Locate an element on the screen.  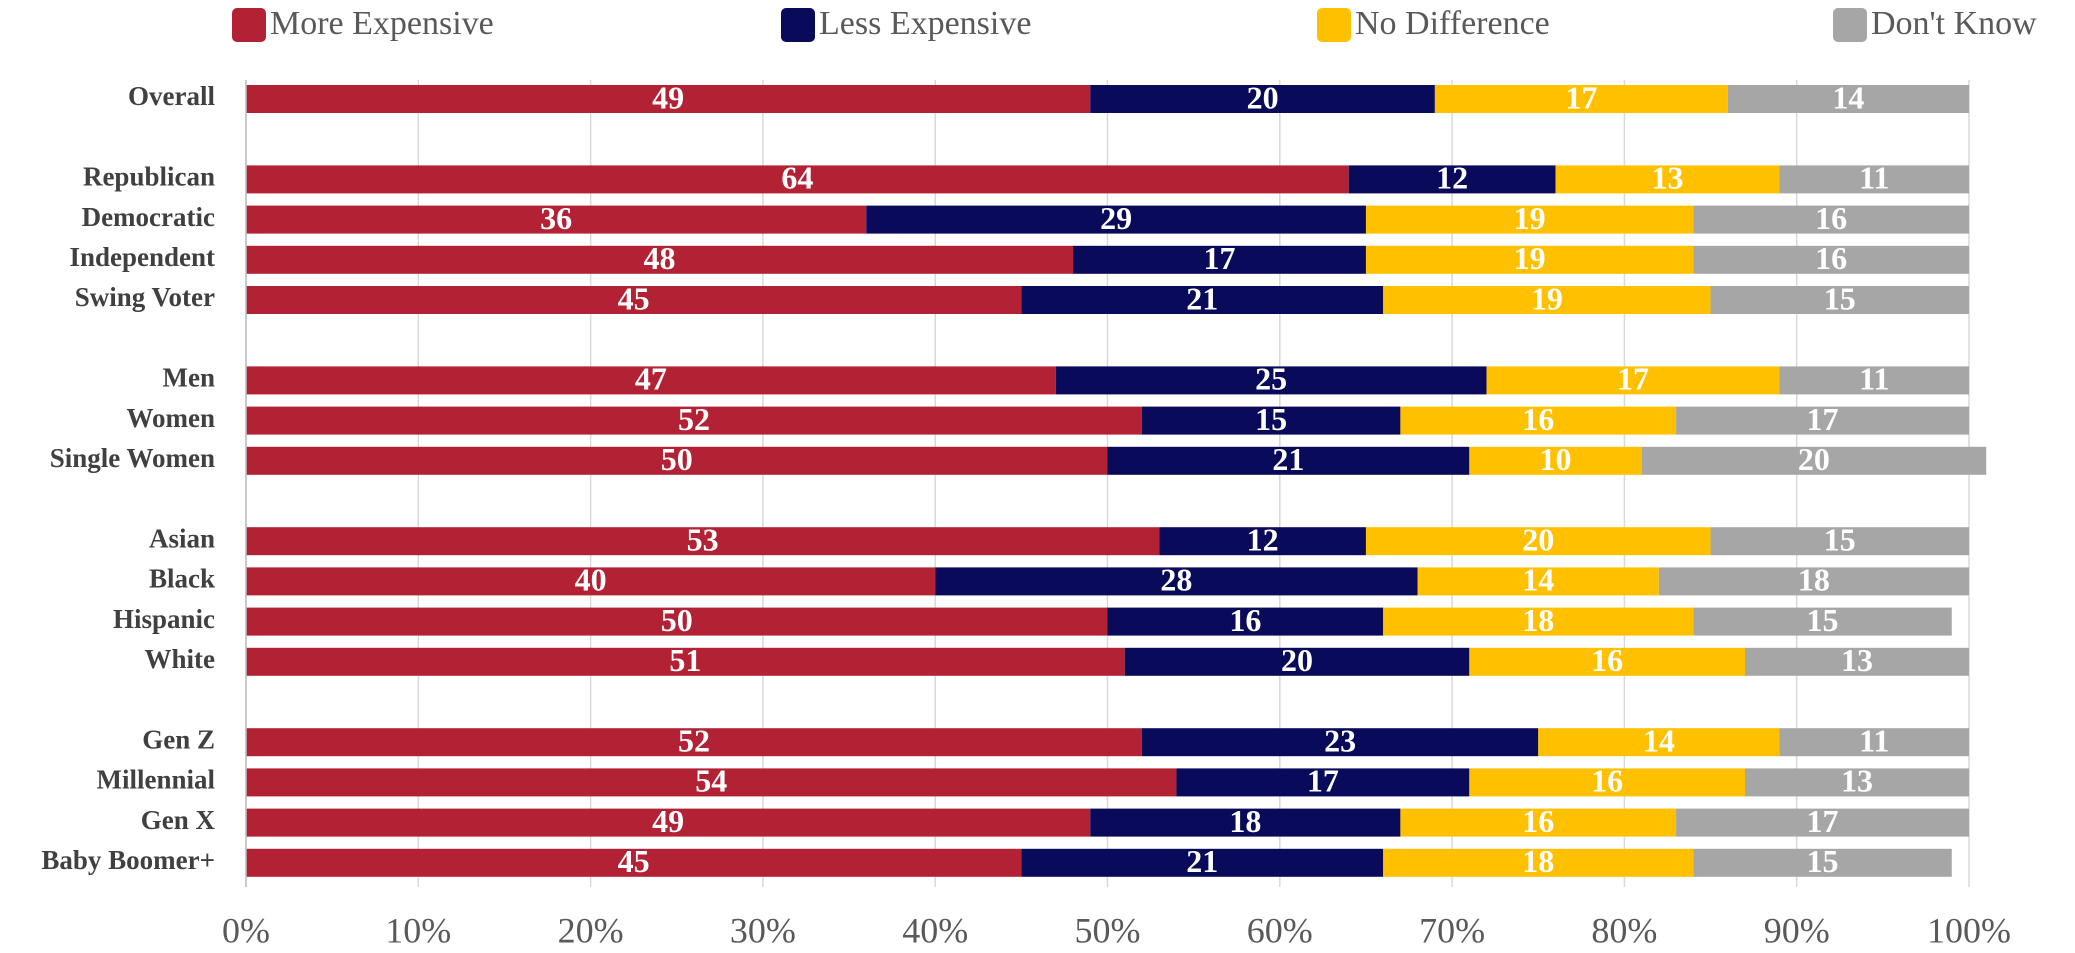
y-tick-label: Baby Boomer+ is located at coordinates (128, 860).